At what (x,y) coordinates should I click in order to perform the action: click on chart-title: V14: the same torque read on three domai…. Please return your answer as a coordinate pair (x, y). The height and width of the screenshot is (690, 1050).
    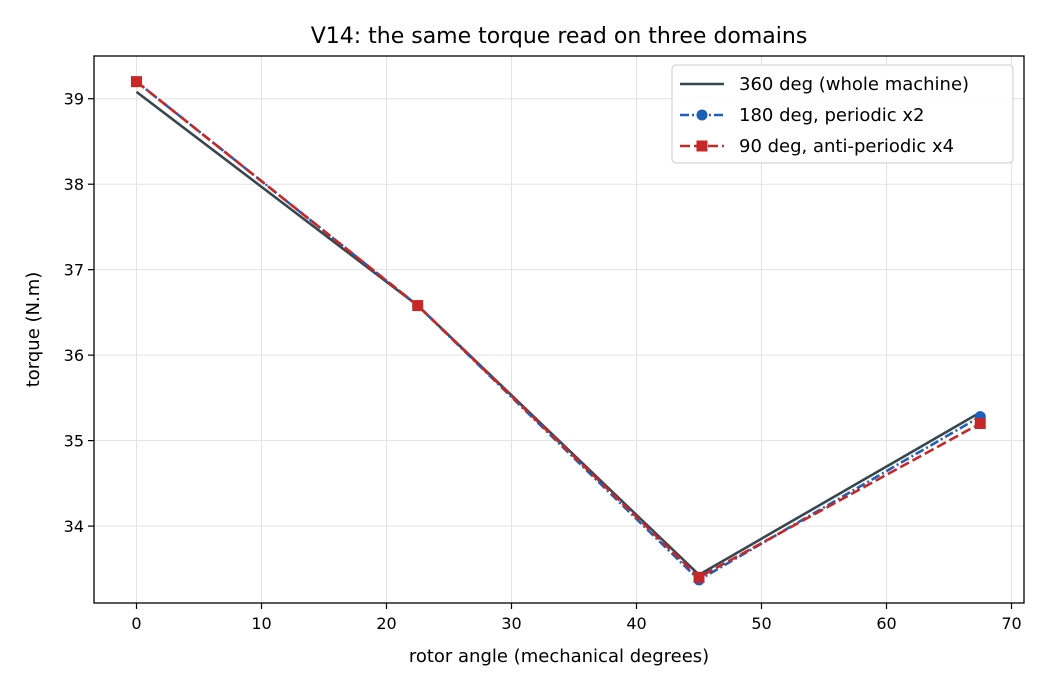
    Looking at the image, I should click on (559, 36).